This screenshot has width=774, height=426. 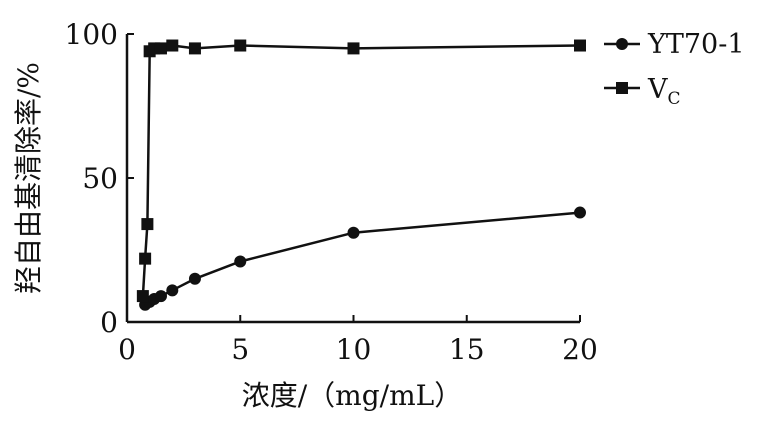 I want to click on x-tick-label: 20, so click(x=580, y=349).